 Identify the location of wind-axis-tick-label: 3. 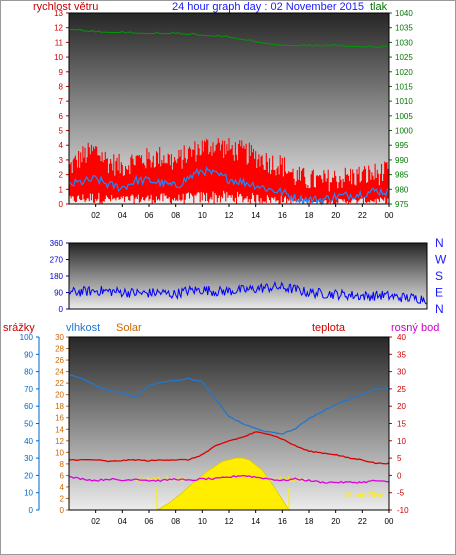
(61, 160).